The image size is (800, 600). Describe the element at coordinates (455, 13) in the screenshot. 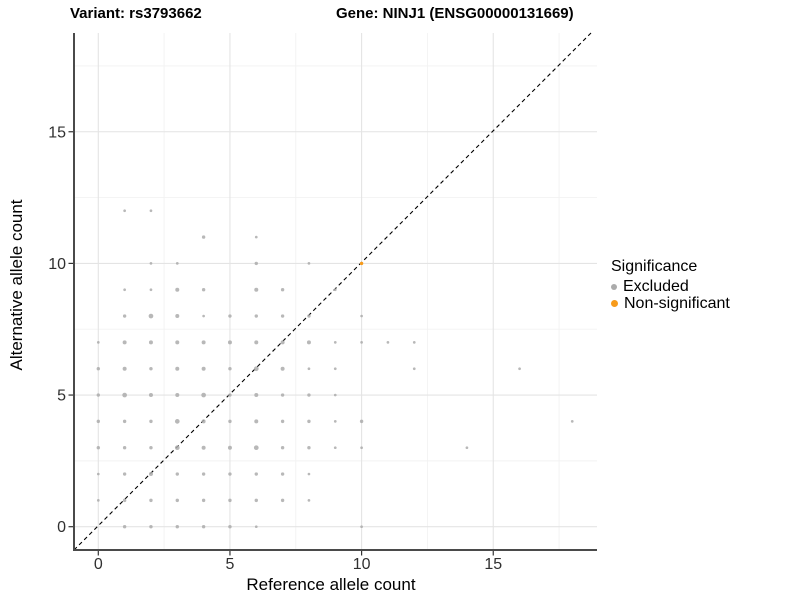

I see `gene-title: Gene: NINJ1 (ENSG00000131669)` at that location.